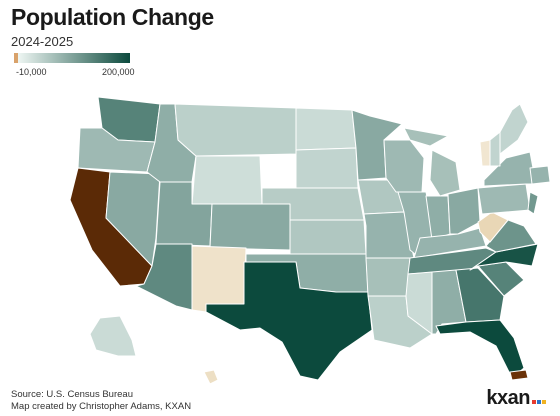 This screenshot has width=560, height=416. What do you see at coordinates (42, 41) in the screenshot?
I see `map-subtitle: 2024-2025` at bounding box center [42, 41].